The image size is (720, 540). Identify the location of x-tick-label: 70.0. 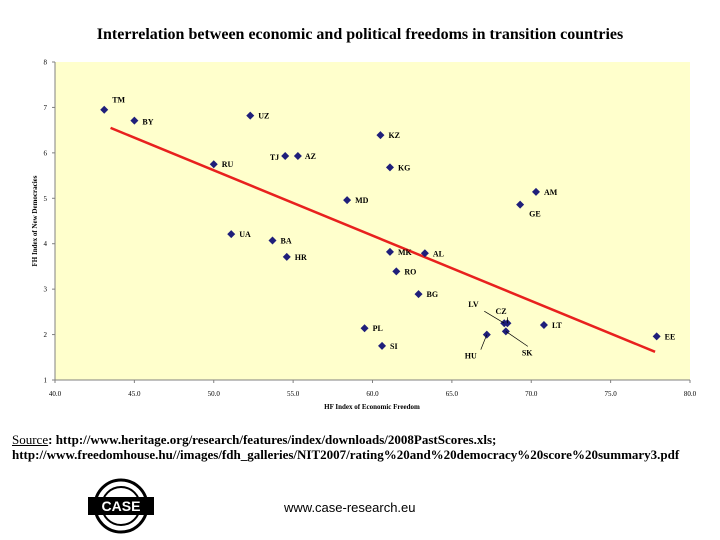
(531, 394).